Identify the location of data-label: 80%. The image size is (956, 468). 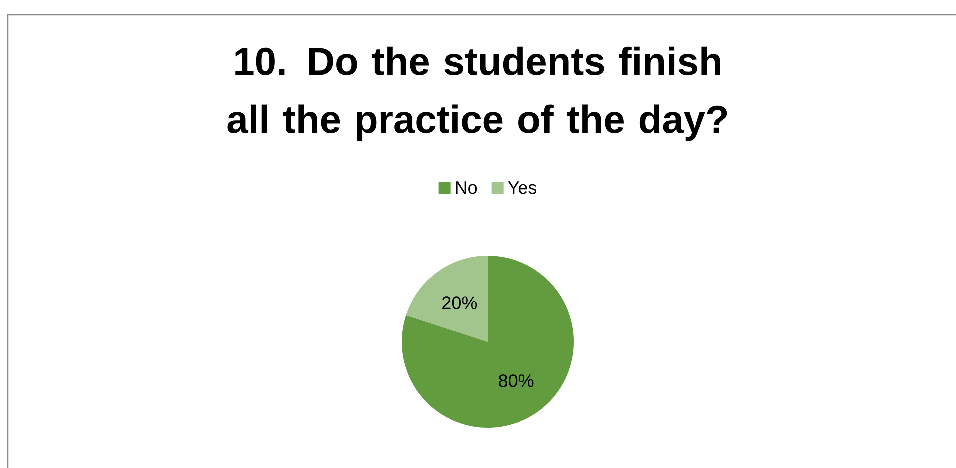
(516, 381).